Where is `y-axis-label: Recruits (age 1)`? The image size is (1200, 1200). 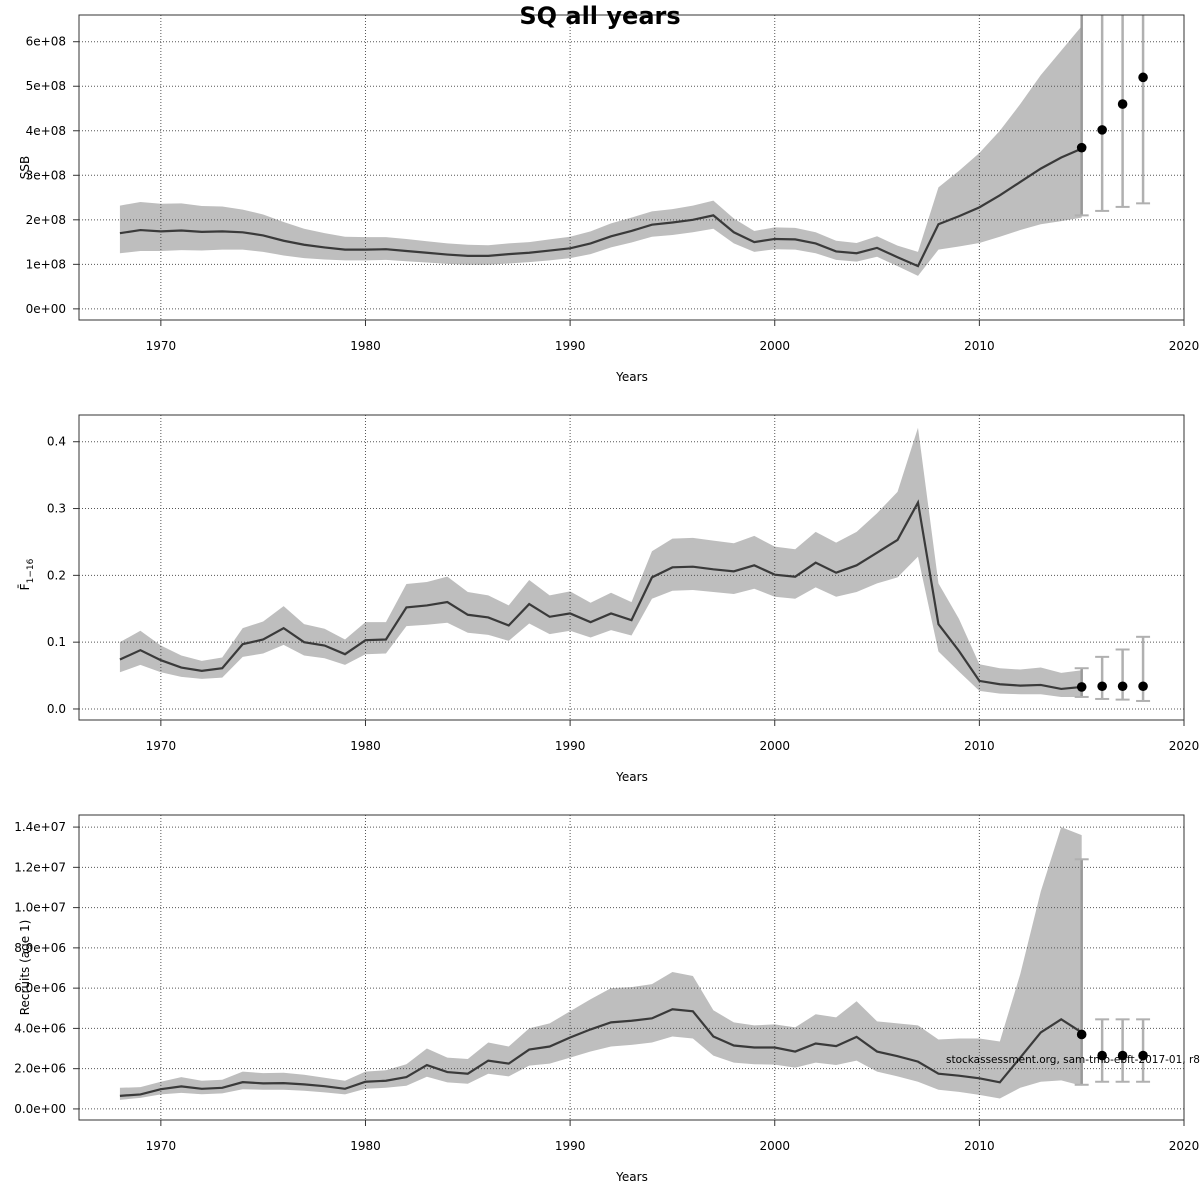
y-axis-label: Recruits (age 1) is located at coordinates (25, 968).